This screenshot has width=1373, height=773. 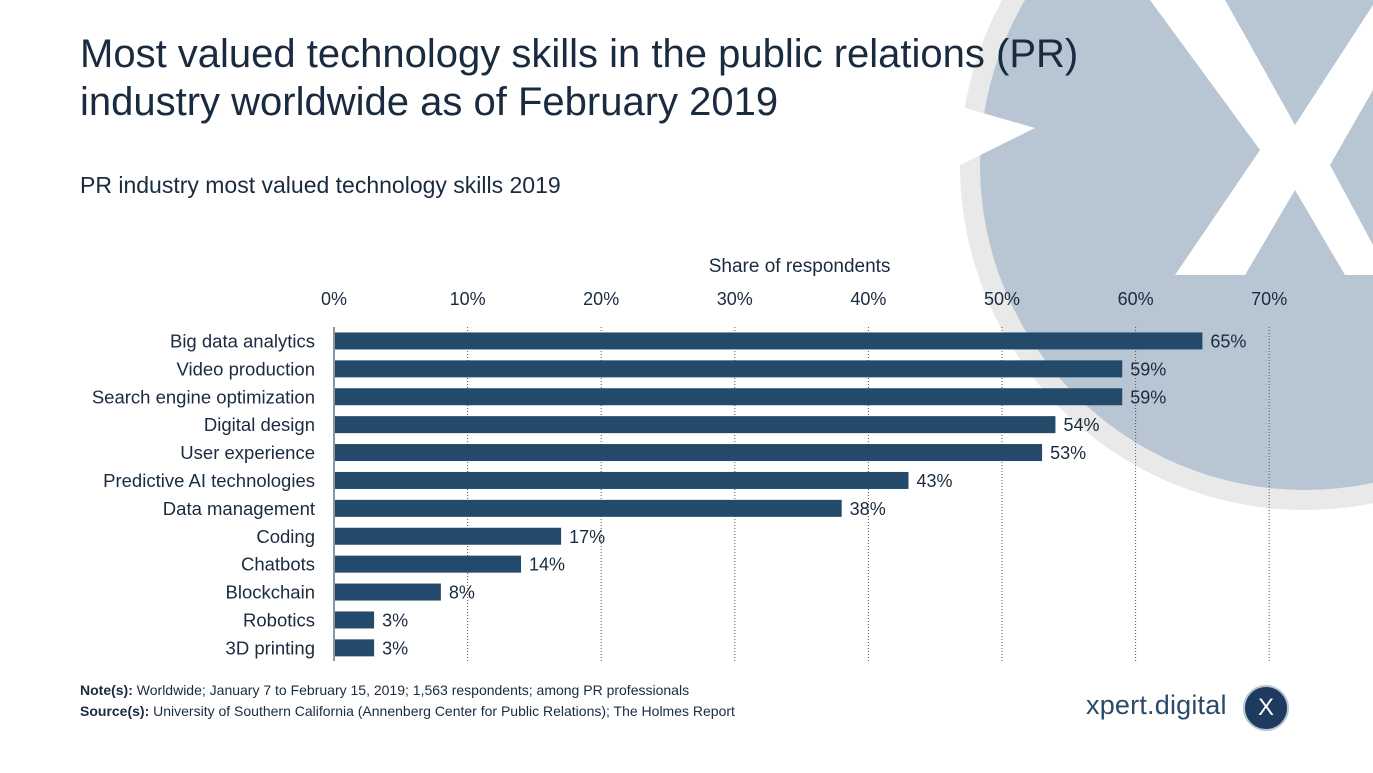 What do you see at coordinates (239, 508) in the screenshot?
I see `category-label: Data management` at bounding box center [239, 508].